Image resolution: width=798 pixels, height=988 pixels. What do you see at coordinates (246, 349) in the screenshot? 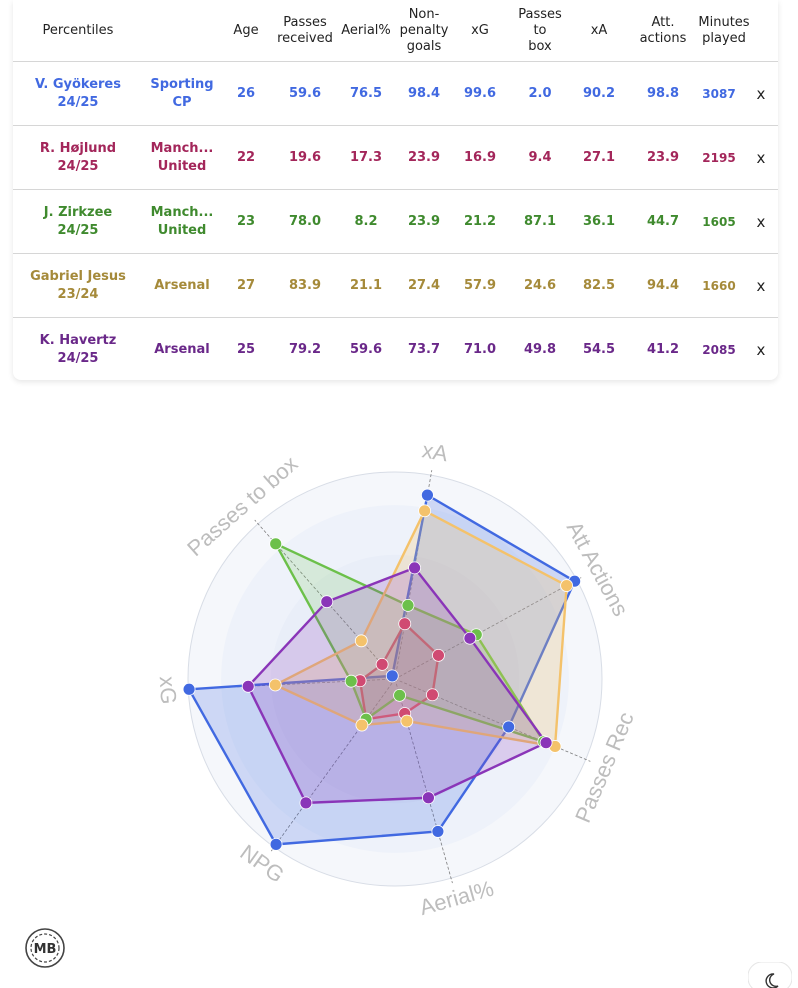
I see `age-value: 25` at bounding box center [246, 349].